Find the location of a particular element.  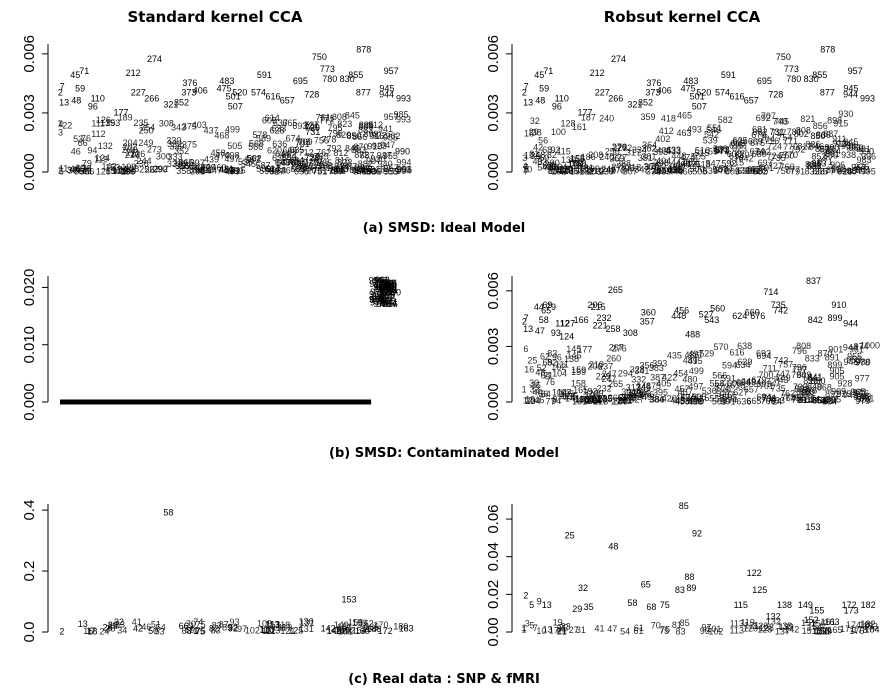

background-point-label: 701 is located at coordinates (766, 168).